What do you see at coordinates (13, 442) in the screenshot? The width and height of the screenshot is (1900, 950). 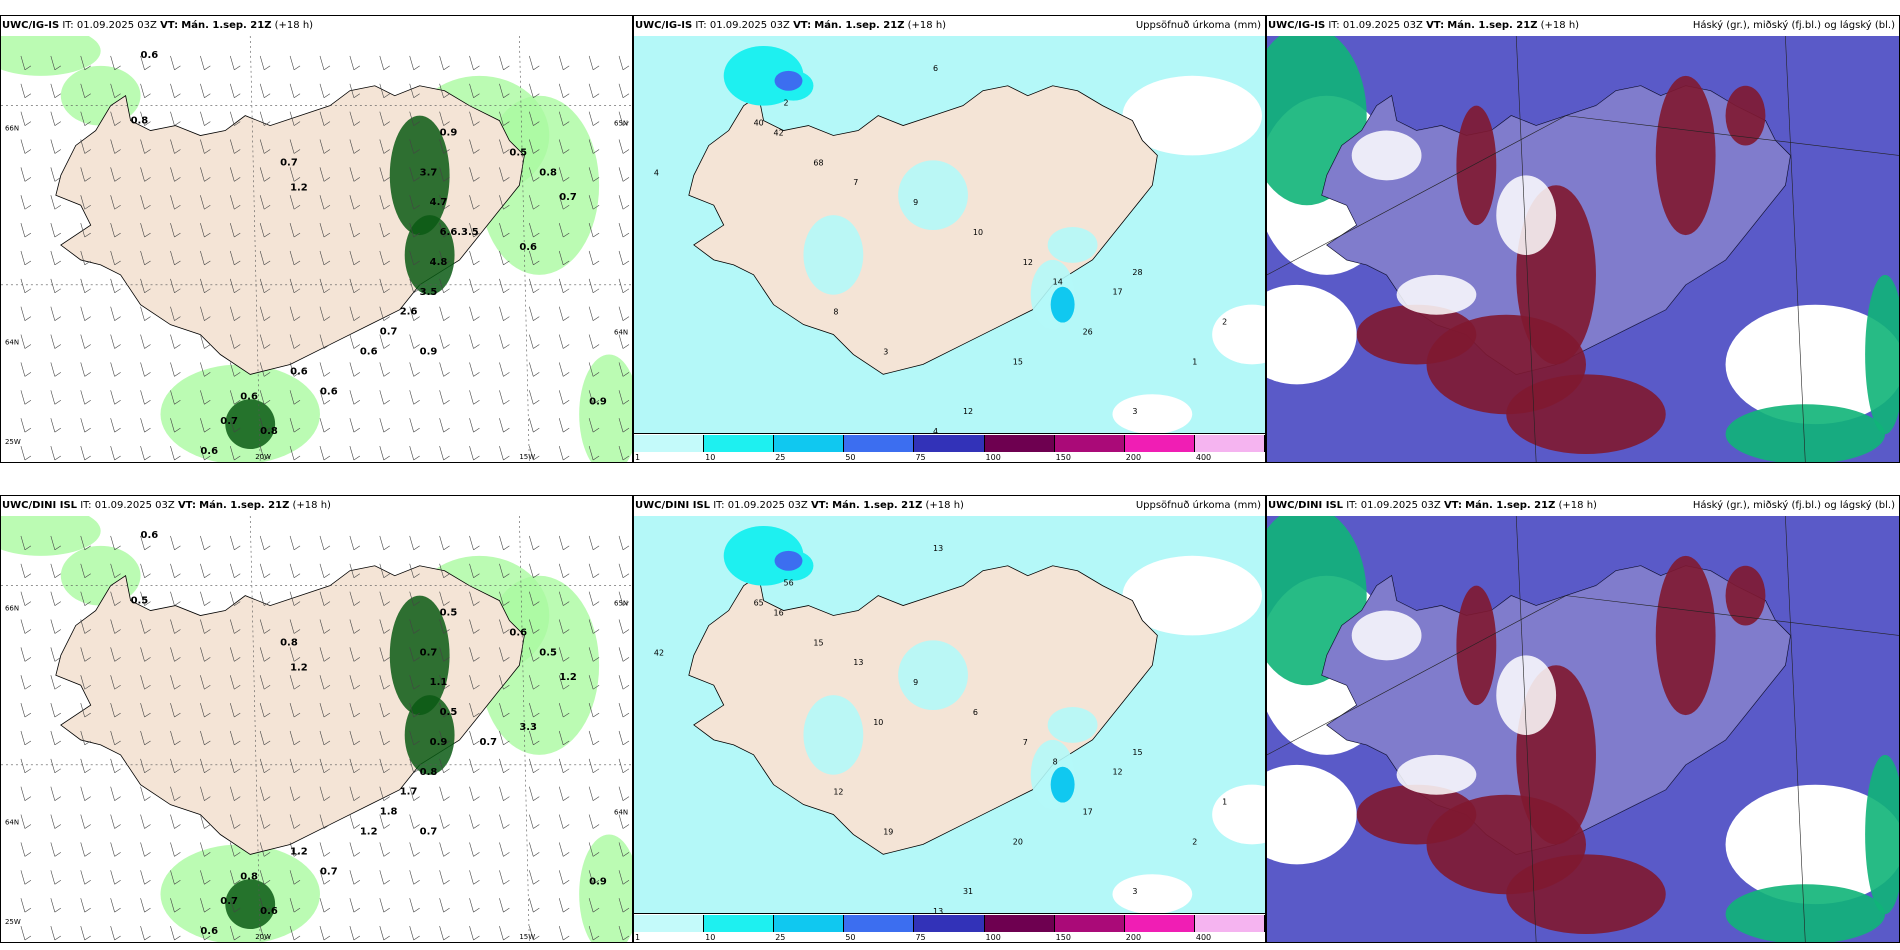 I see `graticule-label: 25W` at bounding box center [13, 442].